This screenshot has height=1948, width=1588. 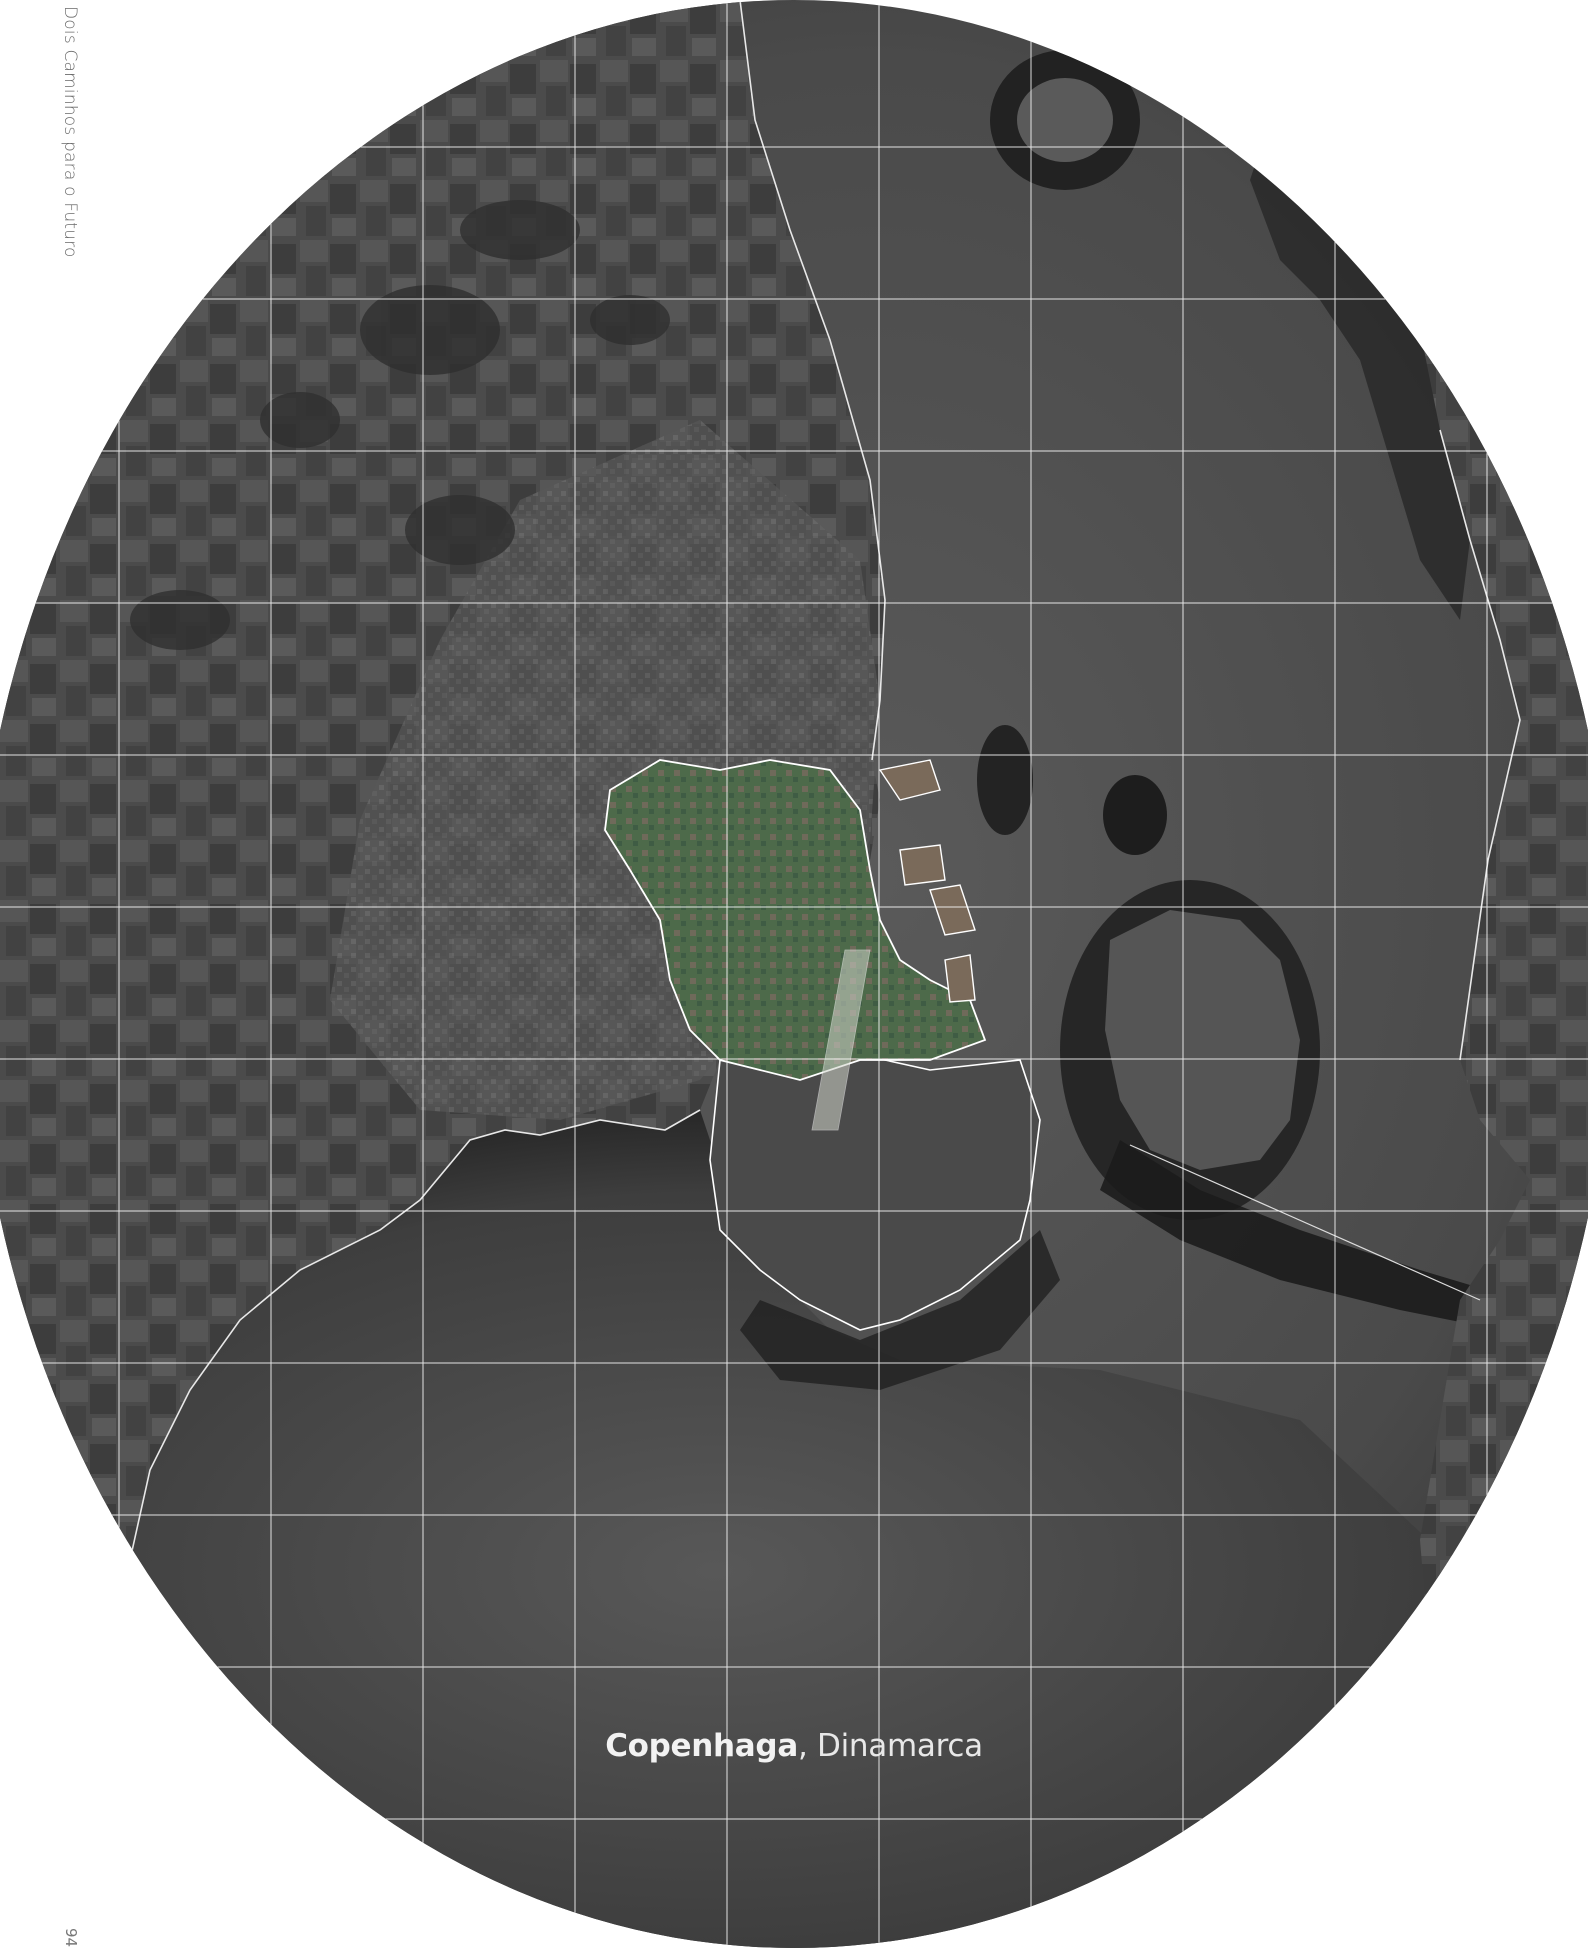 What do you see at coordinates (1135, 815) in the screenshot?
I see `small-islet-halo` at bounding box center [1135, 815].